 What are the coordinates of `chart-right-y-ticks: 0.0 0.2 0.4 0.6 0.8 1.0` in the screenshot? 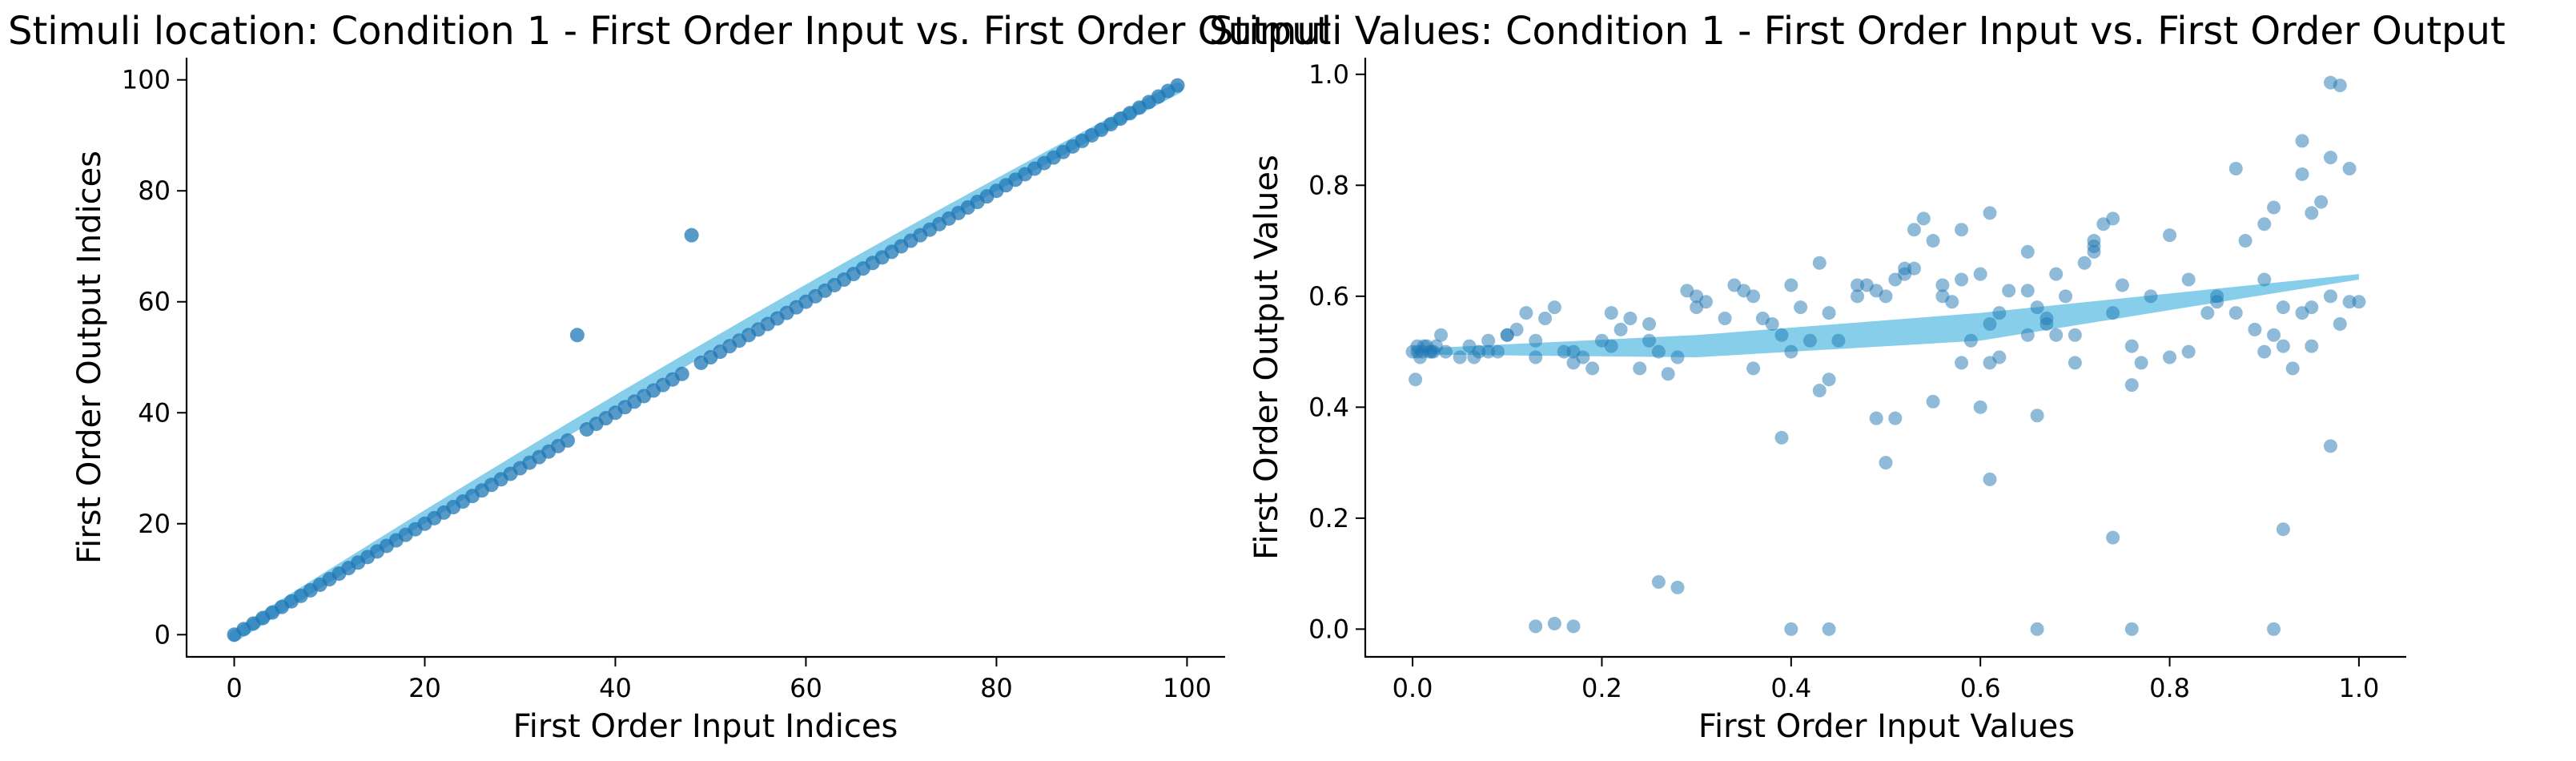 It's located at (1336, 351).